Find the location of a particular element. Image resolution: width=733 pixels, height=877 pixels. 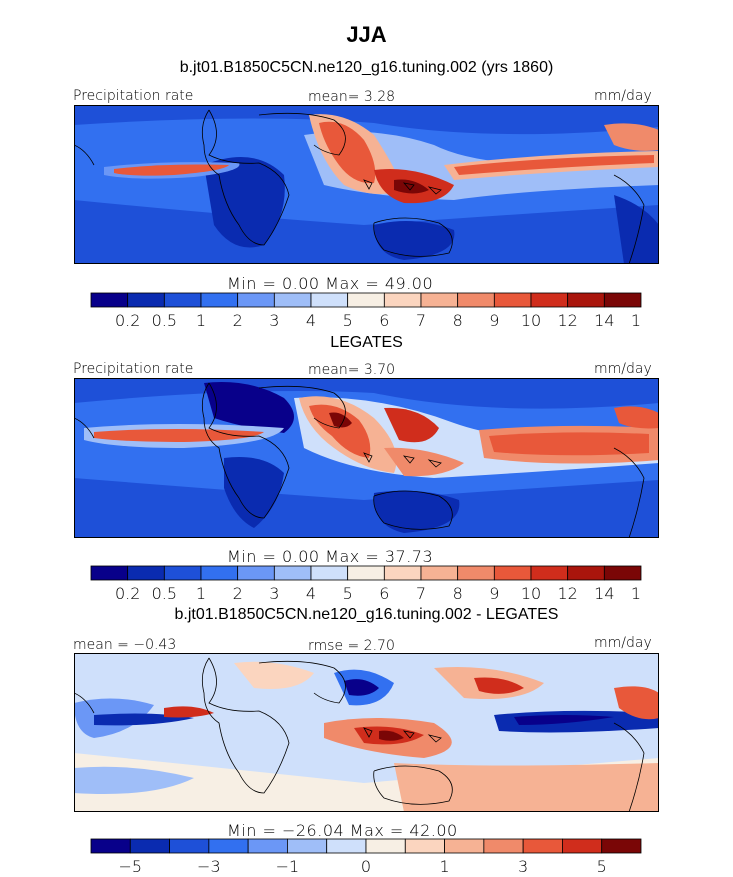

colorbar-tick-label: 9 is located at coordinates (494, 320).